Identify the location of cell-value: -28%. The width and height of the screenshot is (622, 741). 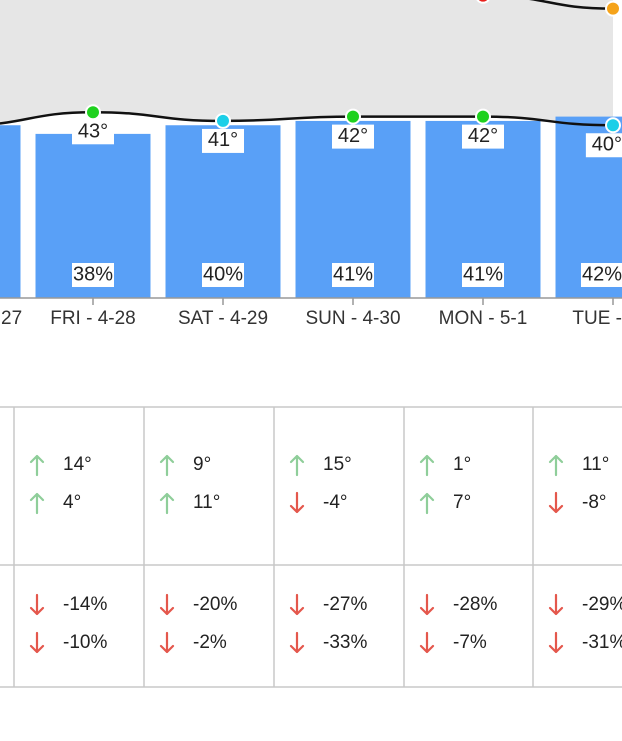
(475, 604).